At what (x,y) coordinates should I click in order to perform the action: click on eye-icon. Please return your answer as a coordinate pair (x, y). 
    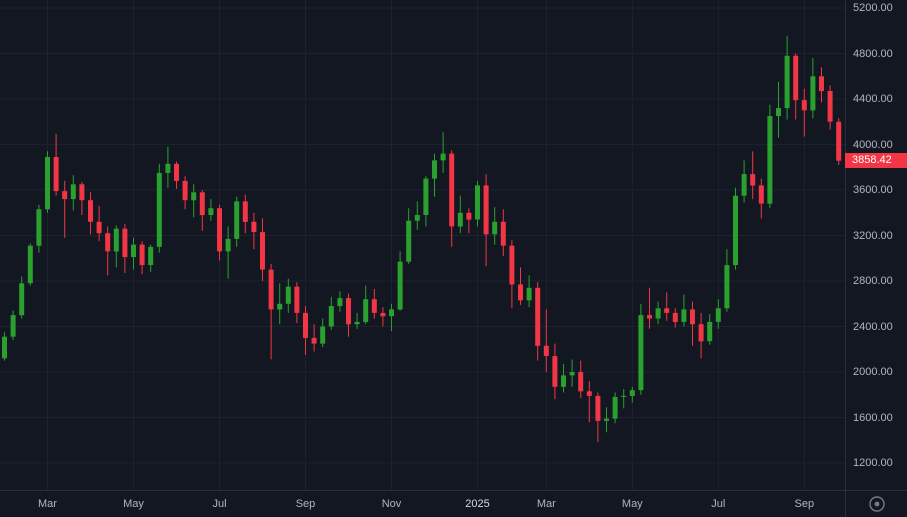
    Looking at the image, I should click on (876, 504).